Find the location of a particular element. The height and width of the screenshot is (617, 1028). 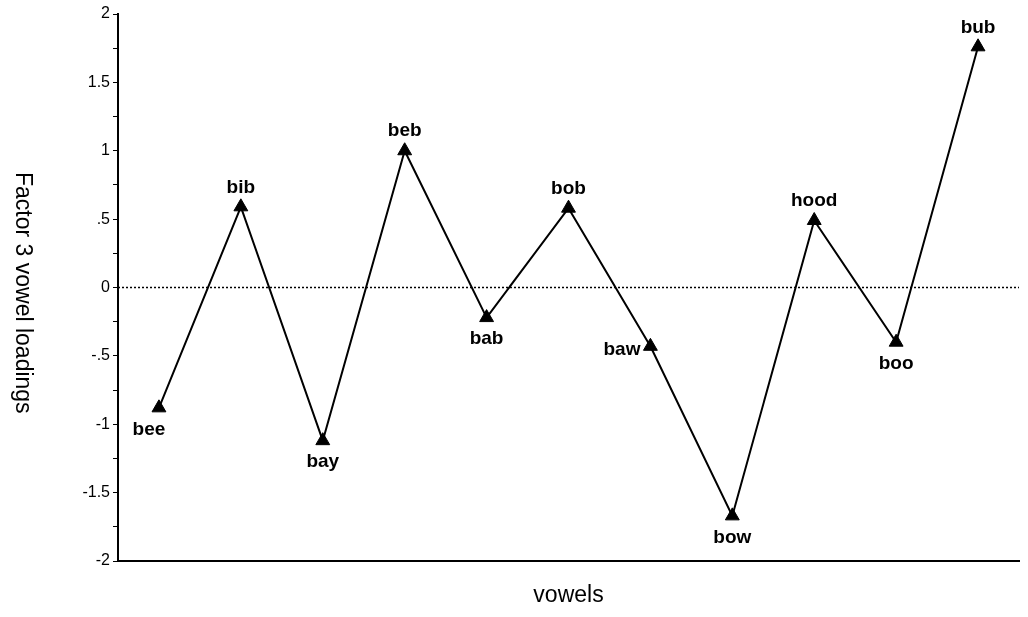

y-tick-label: -1 is located at coordinates (103, 423).